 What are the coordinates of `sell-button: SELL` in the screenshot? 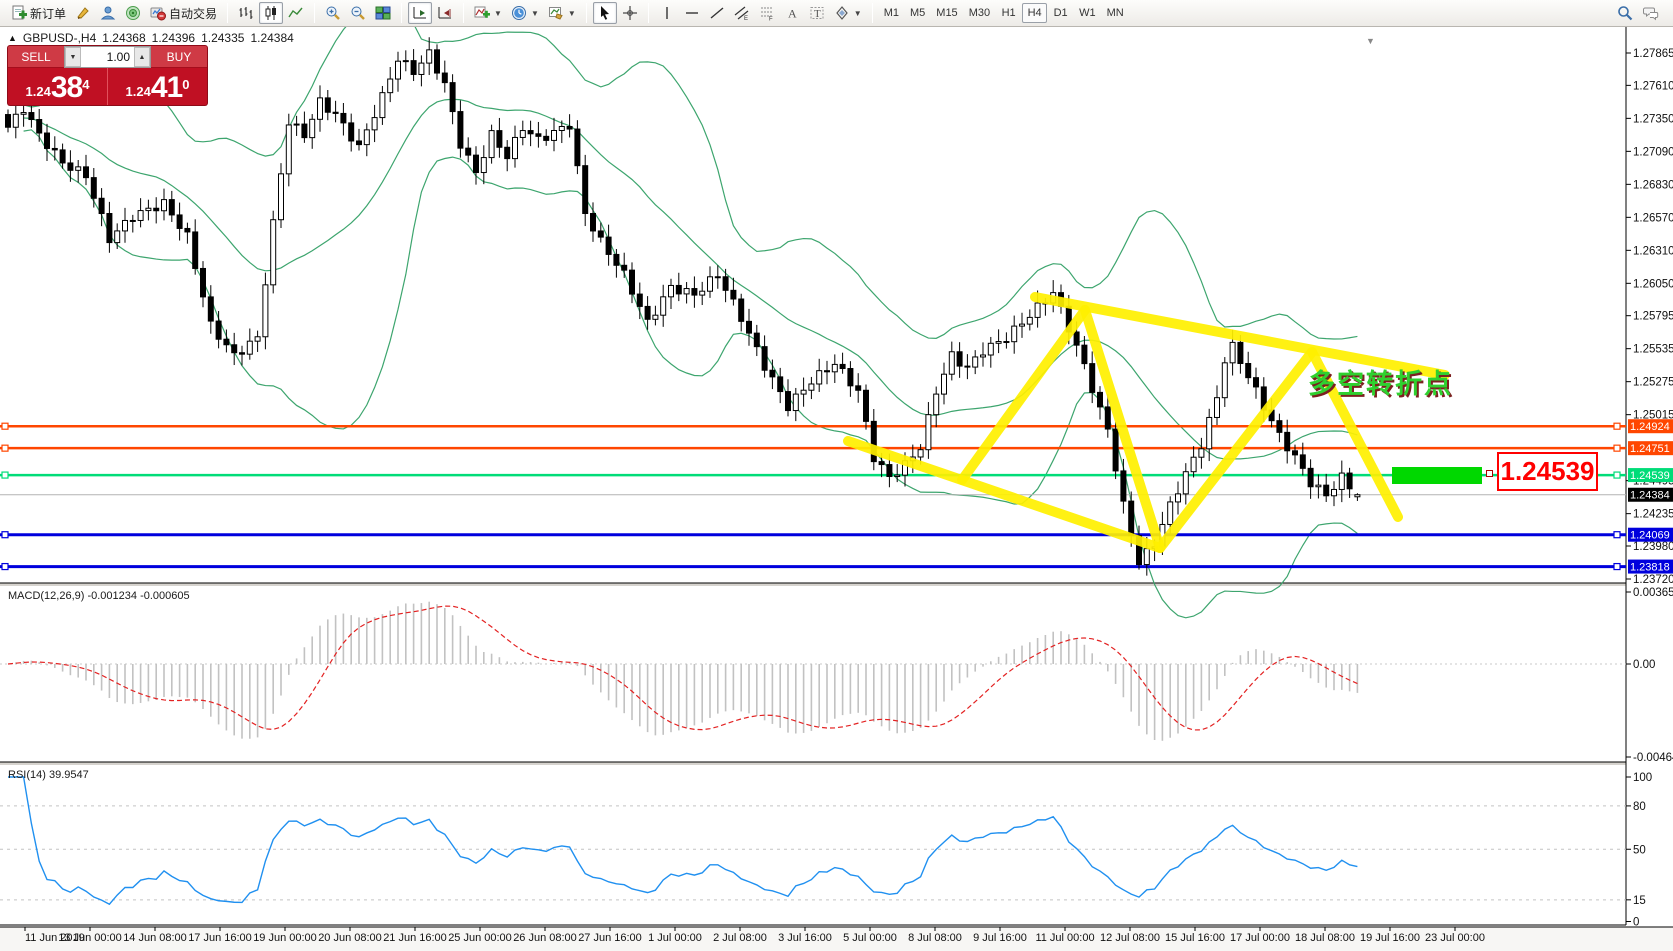 It's located at (36, 57).